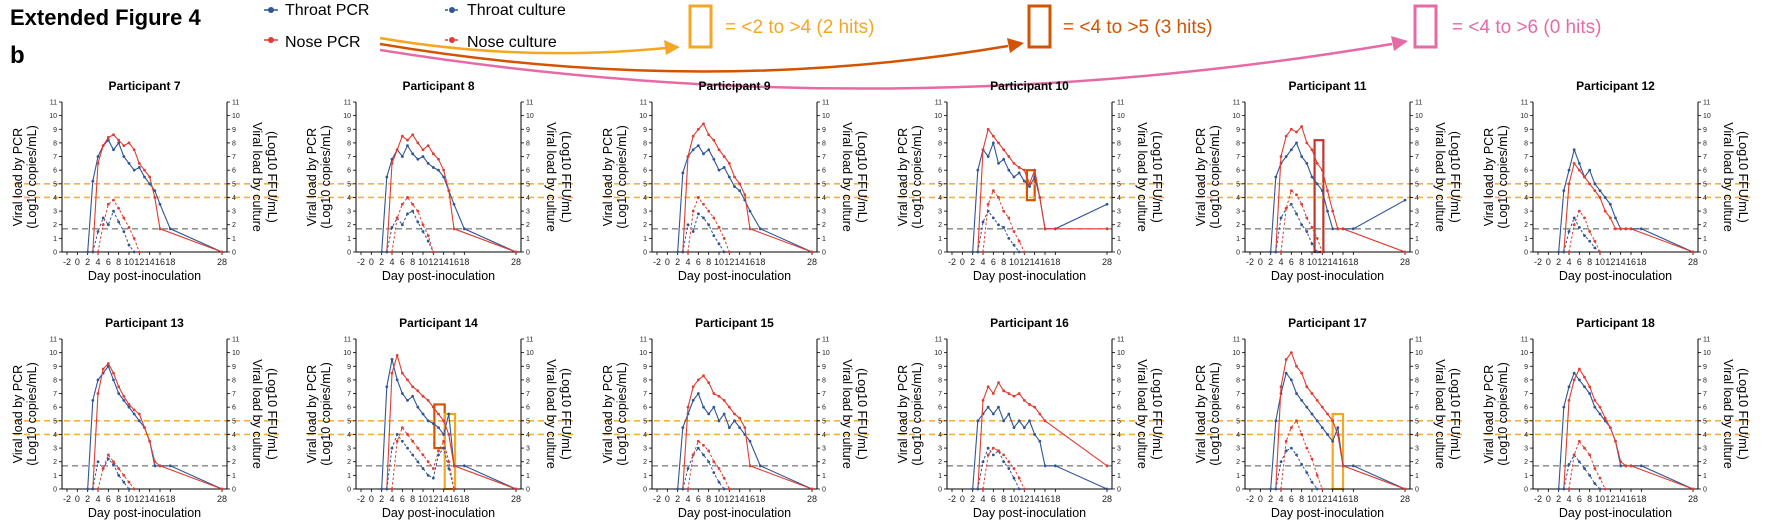 Image resolution: width=1777 pixels, height=520 pixels. I want to click on series-line-throat-pcr, so click(1626, 430).